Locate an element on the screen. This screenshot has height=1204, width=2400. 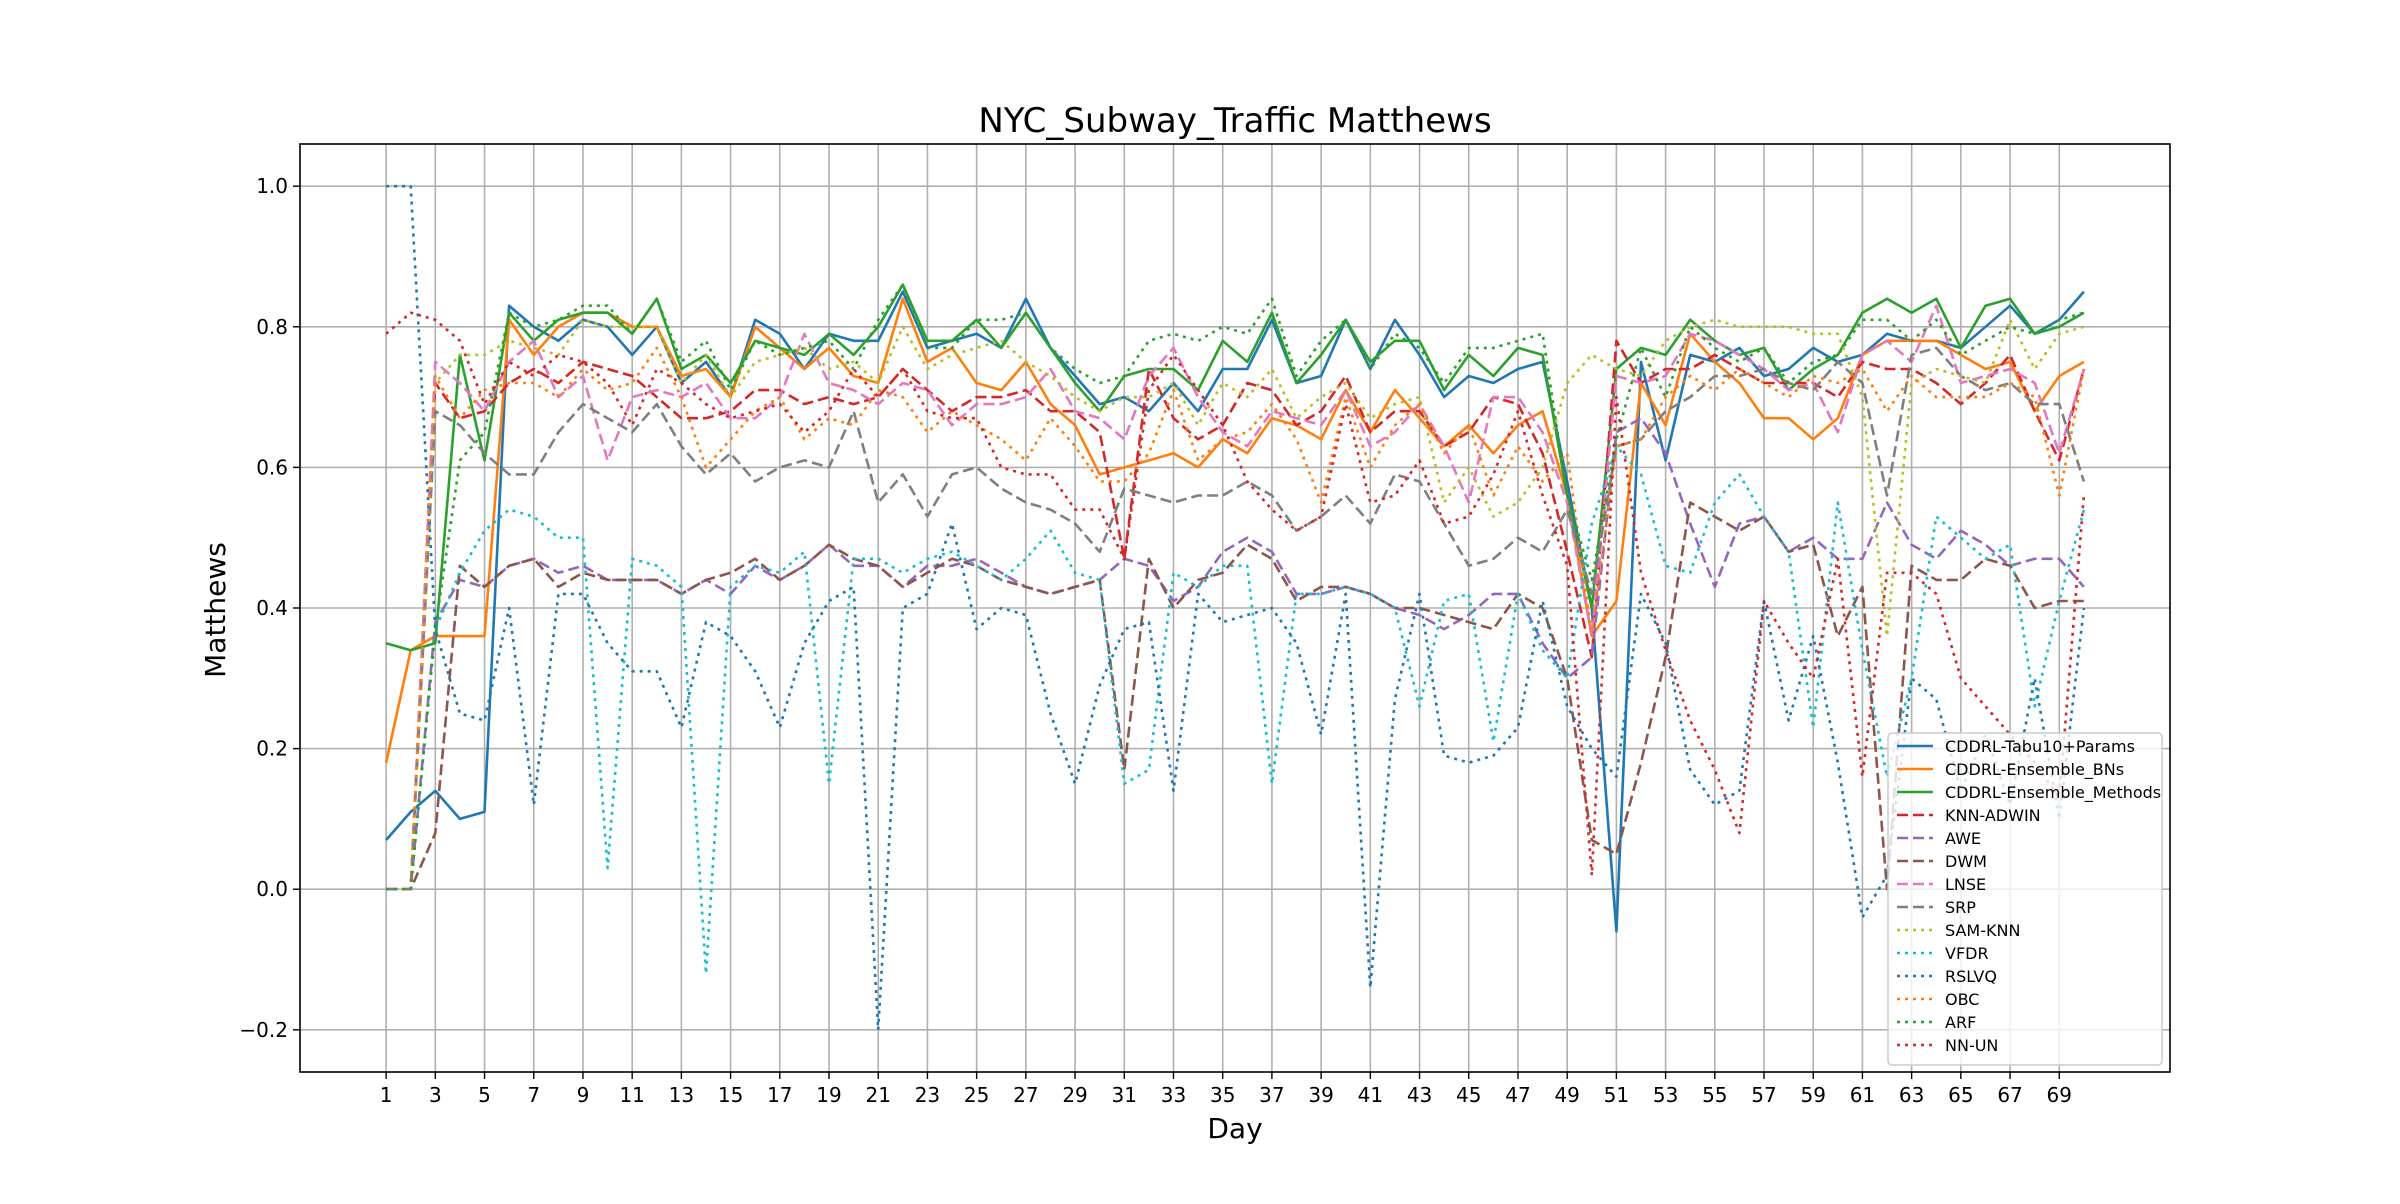
legend-label: ARF is located at coordinates (1960, 1022).